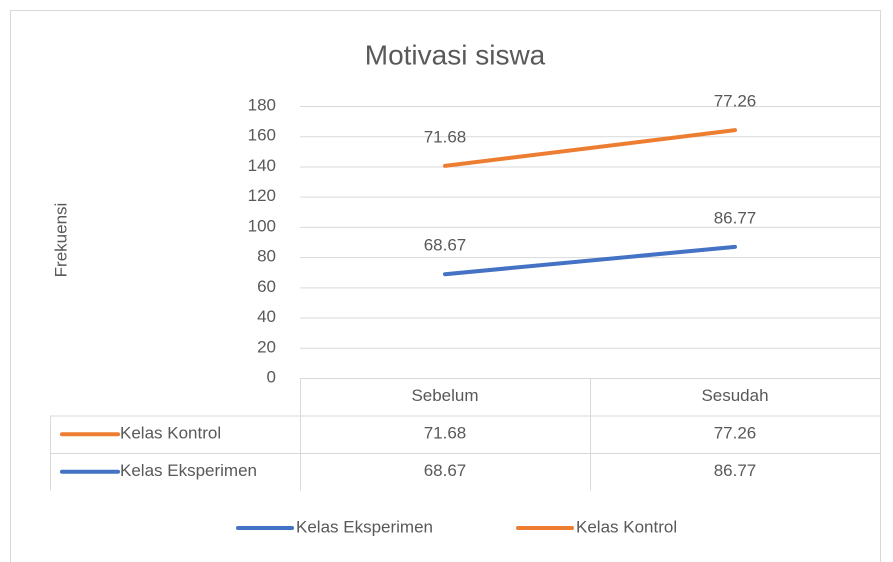 The image size is (893, 562). What do you see at coordinates (262, 195) in the screenshot?
I see `y-tick-label: 120` at bounding box center [262, 195].